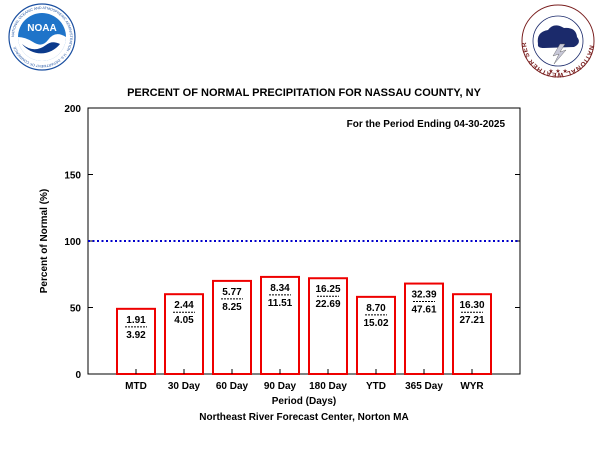 The width and height of the screenshot is (600, 455). Describe the element at coordinates (423, 295) in the screenshot. I see `bar-observed-label: 32.39` at that location.